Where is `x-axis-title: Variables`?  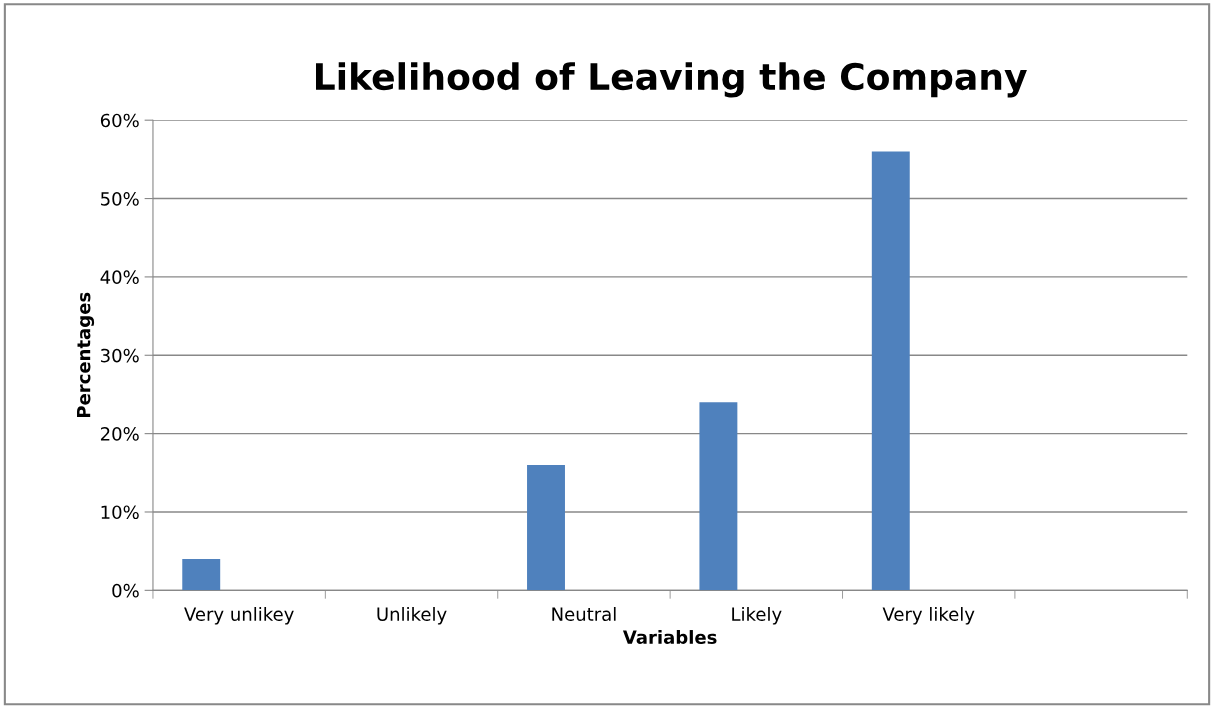
x-axis-title: Variables is located at coordinates (669, 637).